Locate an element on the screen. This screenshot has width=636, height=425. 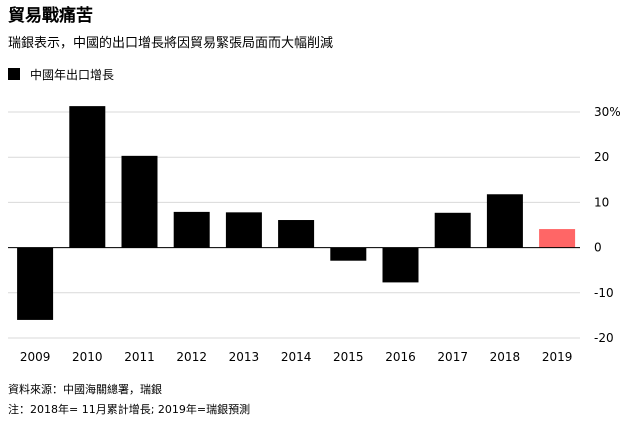
x-tick-label: 2013 is located at coordinates (244, 357).